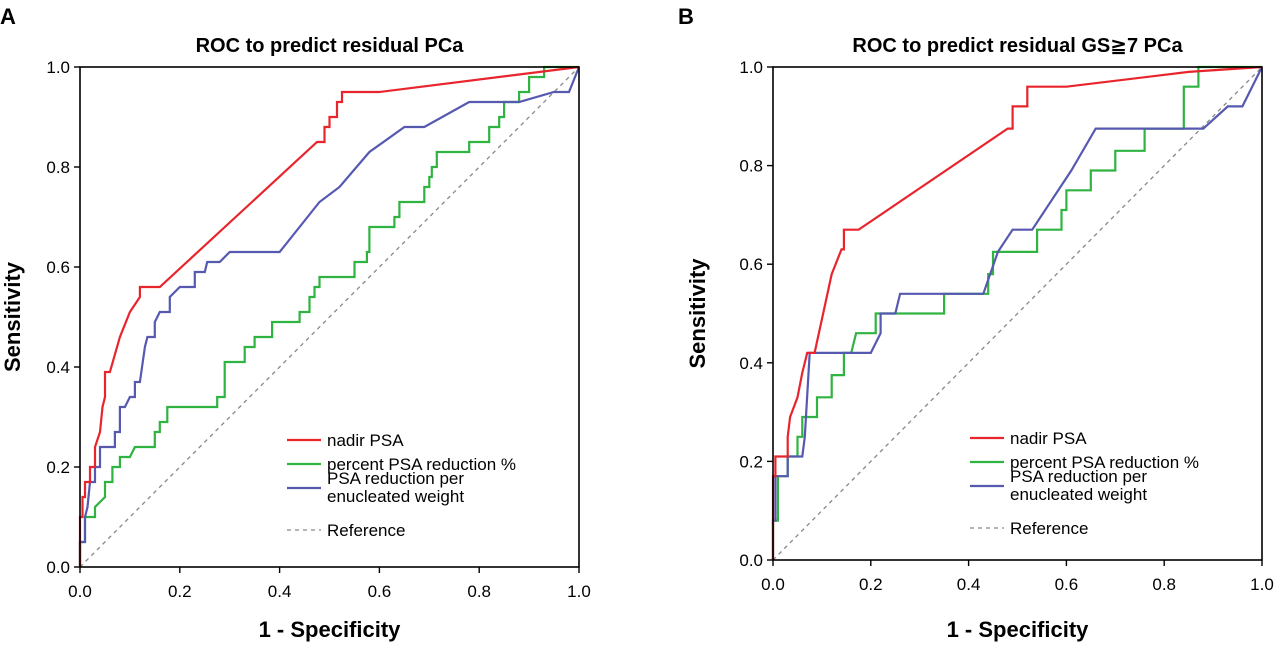  What do you see at coordinates (686, 16) in the screenshot?
I see `panel-letter: B` at bounding box center [686, 16].